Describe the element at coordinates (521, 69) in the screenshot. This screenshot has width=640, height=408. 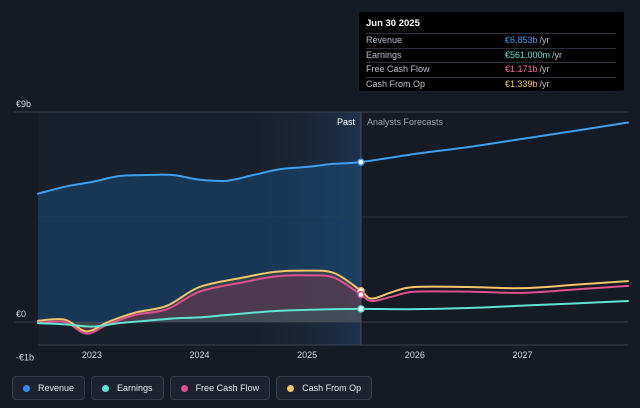
I see `tooltip-value: €1.171b` at that location.